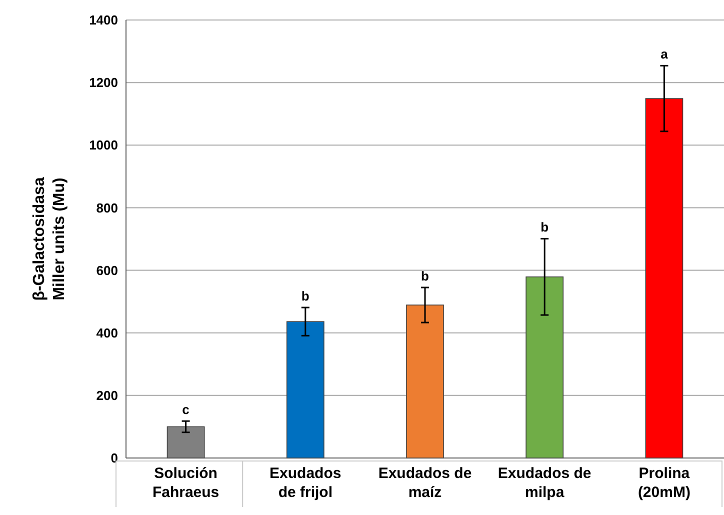 Image resolution: width=724 pixels, height=515 pixels. Describe the element at coordinates (186, 483) in the screenshot. I see `x-tick-label: Solución Fahraeus` at that location.